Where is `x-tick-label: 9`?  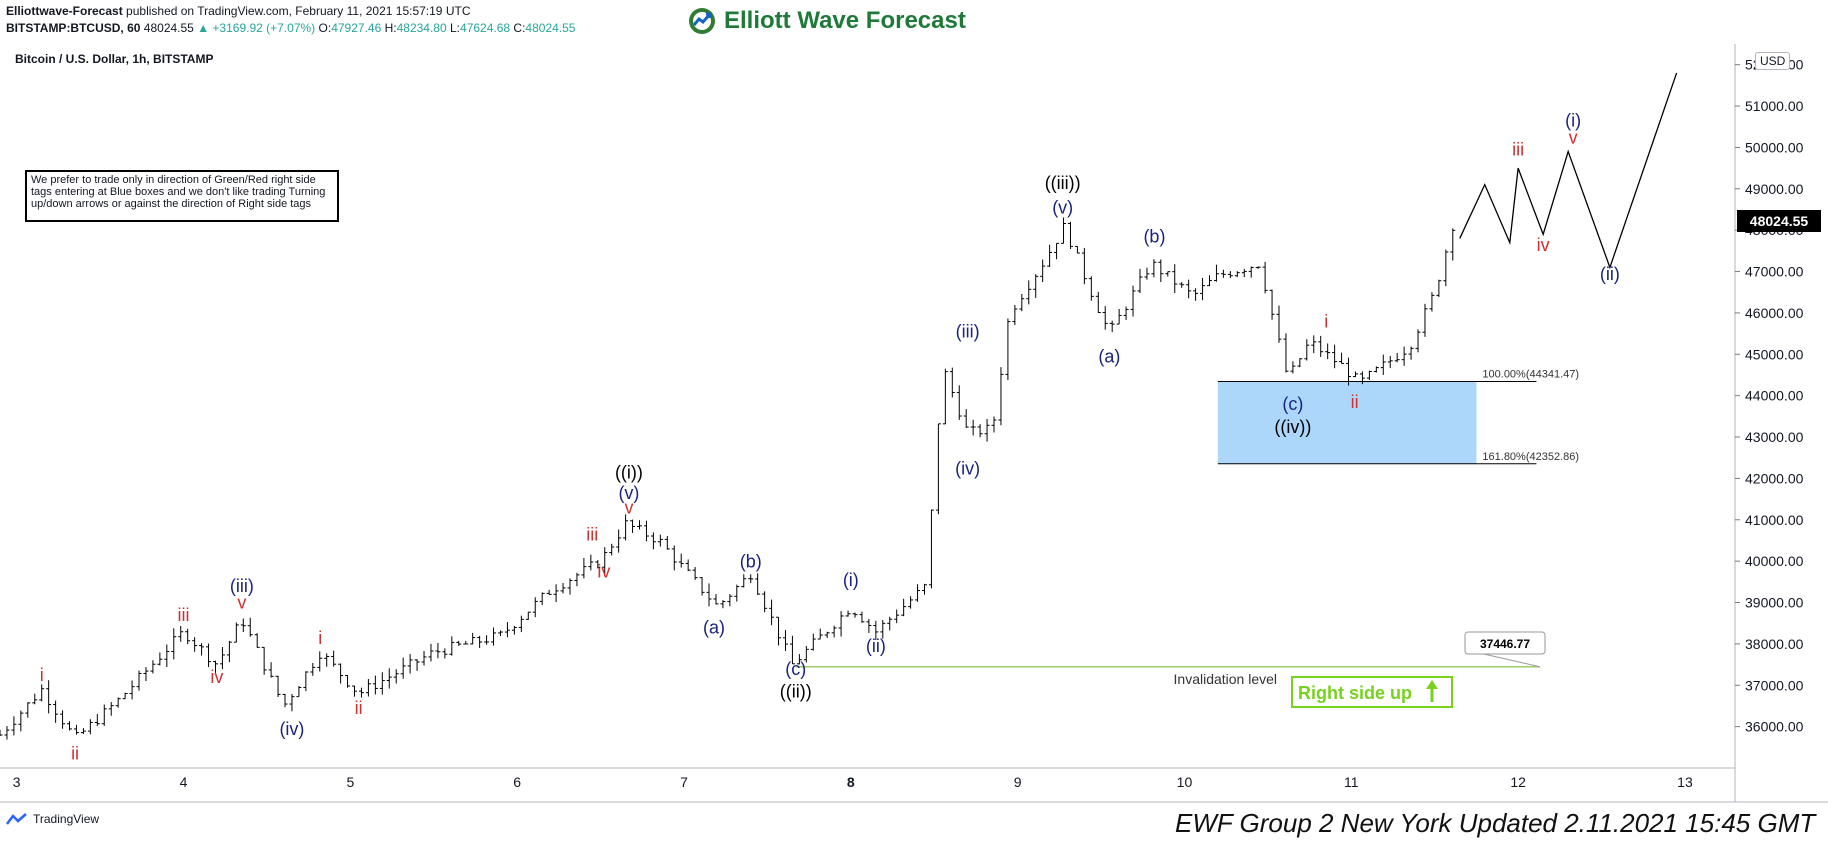 x-tick-label: 9 is located at coordinates (1018, 782).